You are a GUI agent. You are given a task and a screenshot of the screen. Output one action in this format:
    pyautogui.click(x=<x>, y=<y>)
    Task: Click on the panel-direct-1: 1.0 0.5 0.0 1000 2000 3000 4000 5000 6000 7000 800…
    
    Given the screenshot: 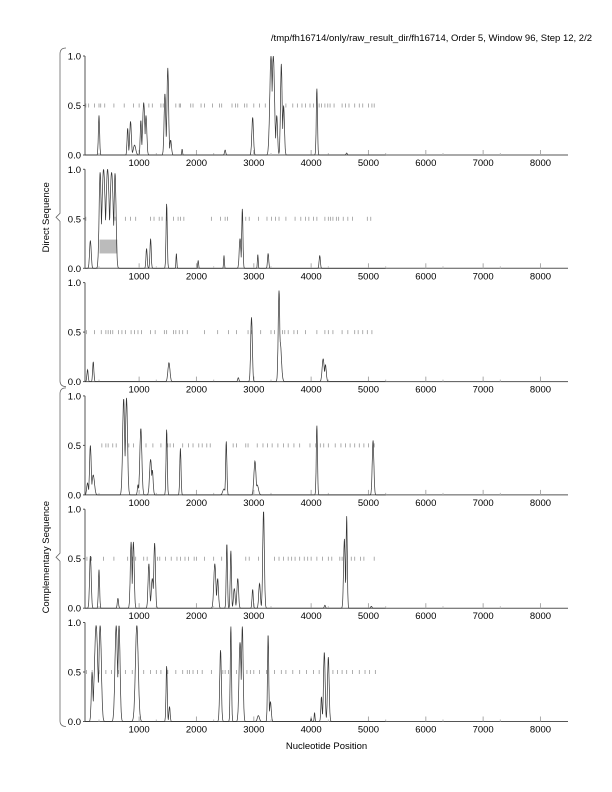 What is the action you would take?
    pyautogui.click(x=318, y=110)
    